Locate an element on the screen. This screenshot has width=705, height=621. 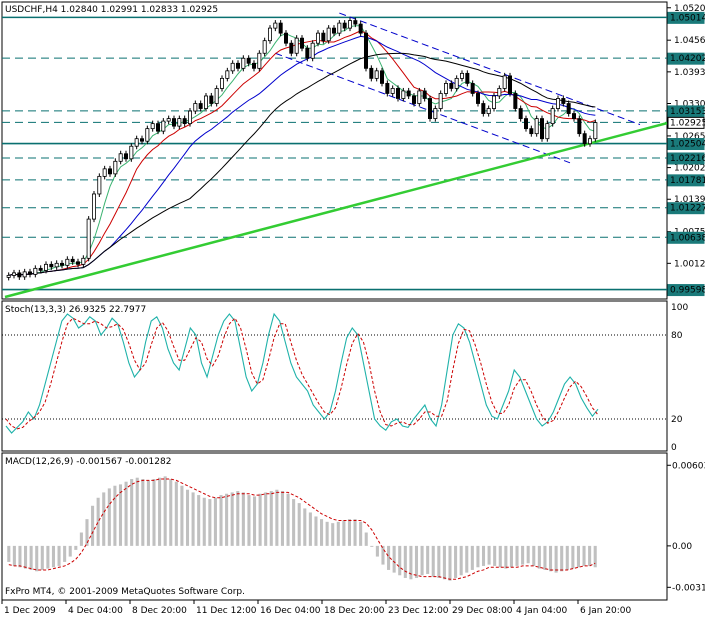
price-axis-label: 1.02655 is located at coordinates (689, 137).